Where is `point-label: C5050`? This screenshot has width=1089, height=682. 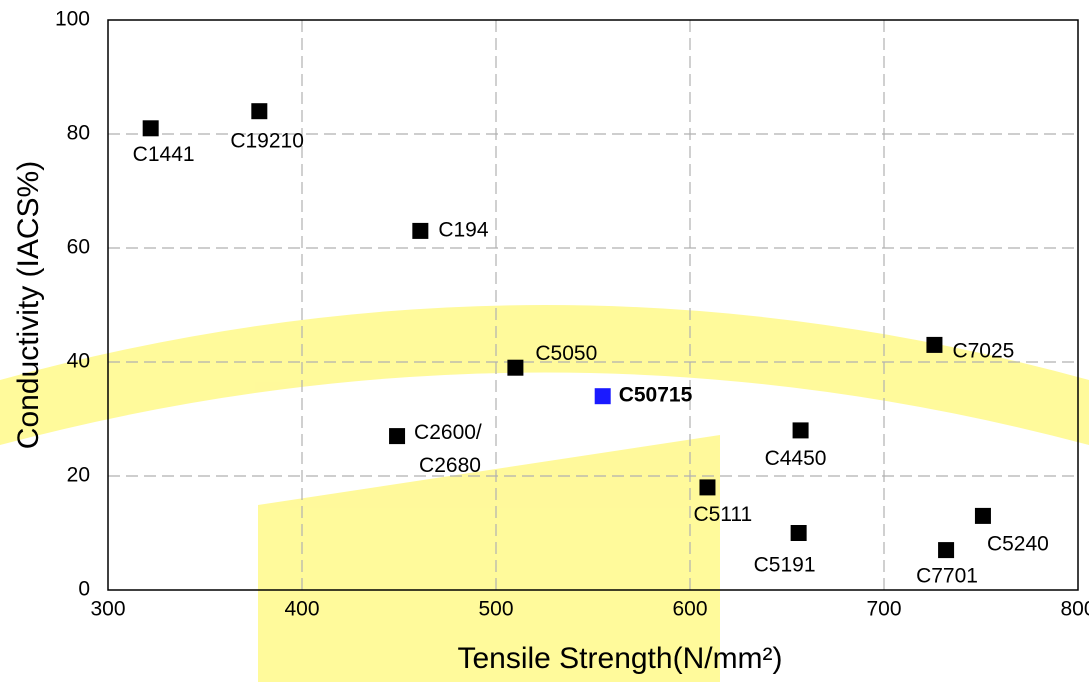
point-label: C5050 is located at coordinates (566, 353).